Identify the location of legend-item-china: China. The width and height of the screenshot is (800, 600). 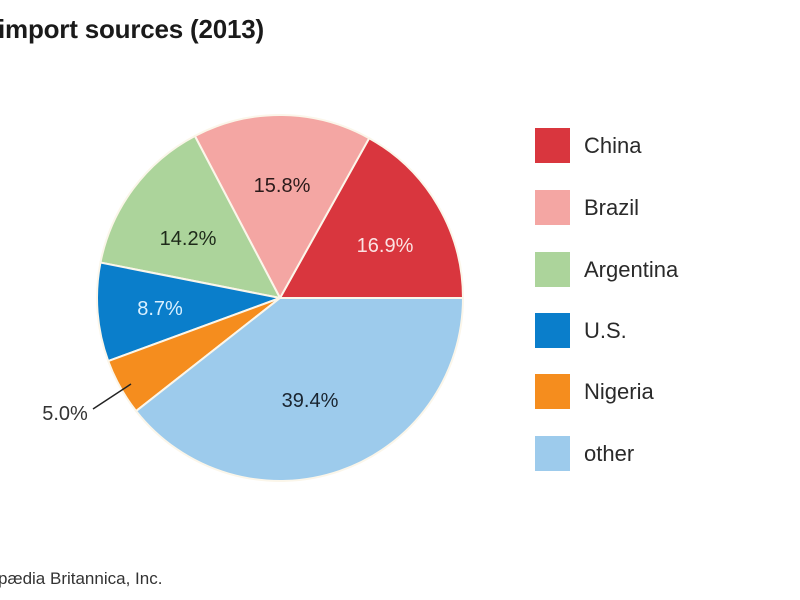
(655, 145).